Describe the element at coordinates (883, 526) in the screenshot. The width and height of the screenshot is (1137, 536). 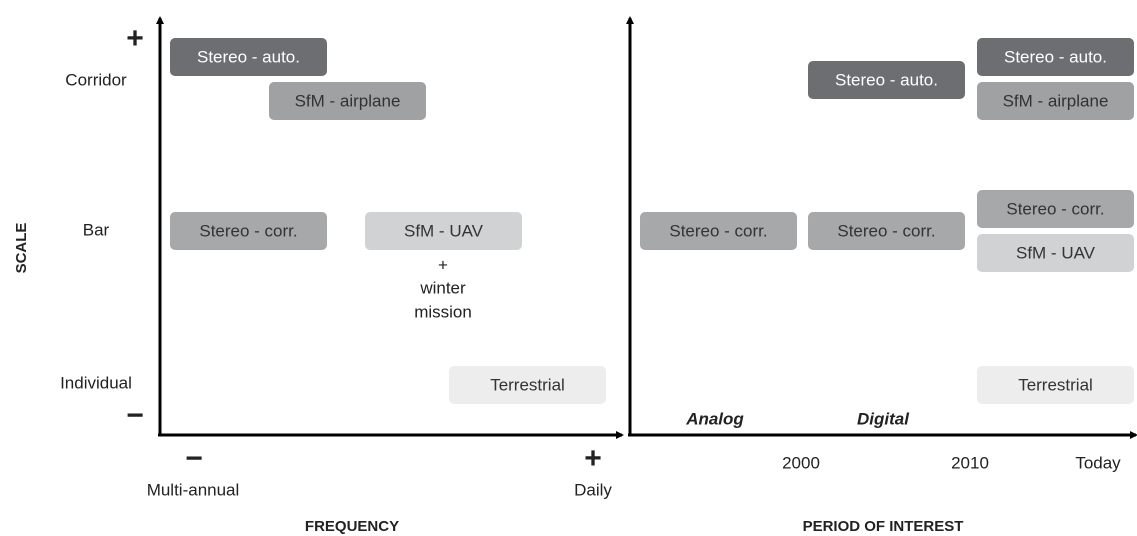
I see `x-axis-title: PERIOD OF INTEREST` at that location.